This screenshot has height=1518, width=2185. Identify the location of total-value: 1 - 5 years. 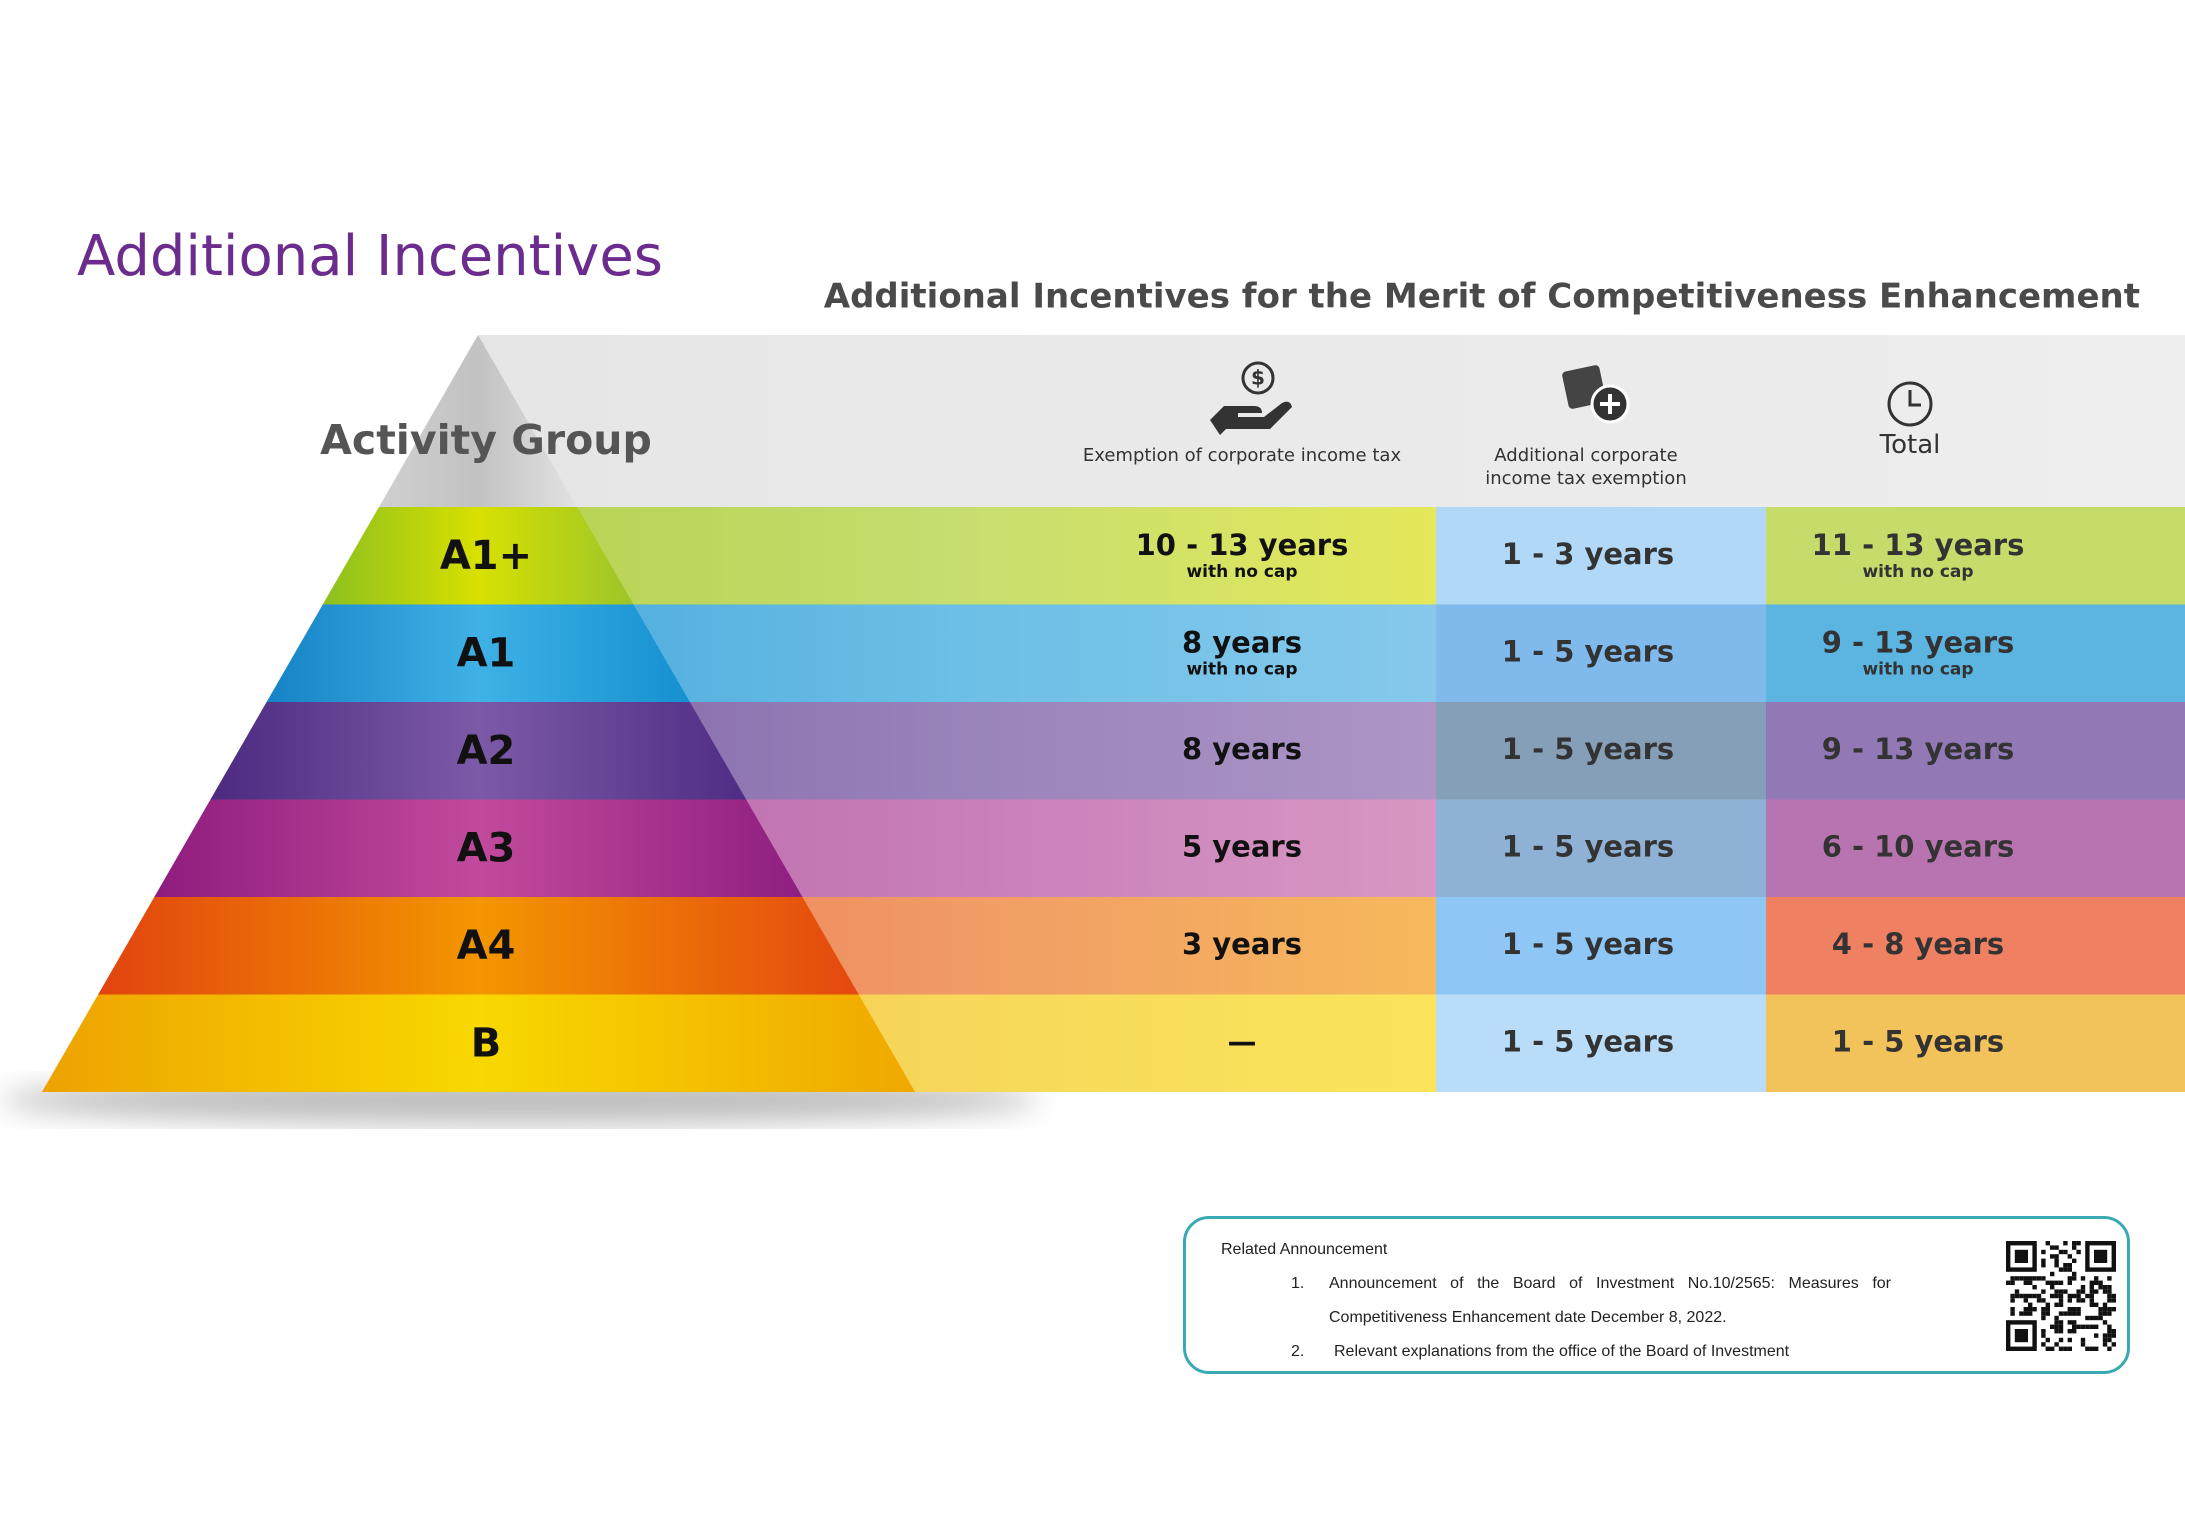
(1918, 1041).